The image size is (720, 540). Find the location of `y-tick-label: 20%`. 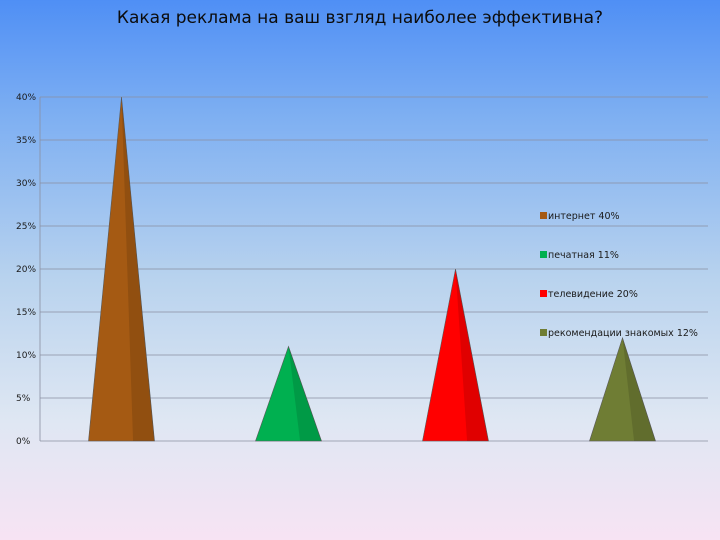

y-tick-label: 20% is located at coordinates (26, 270).